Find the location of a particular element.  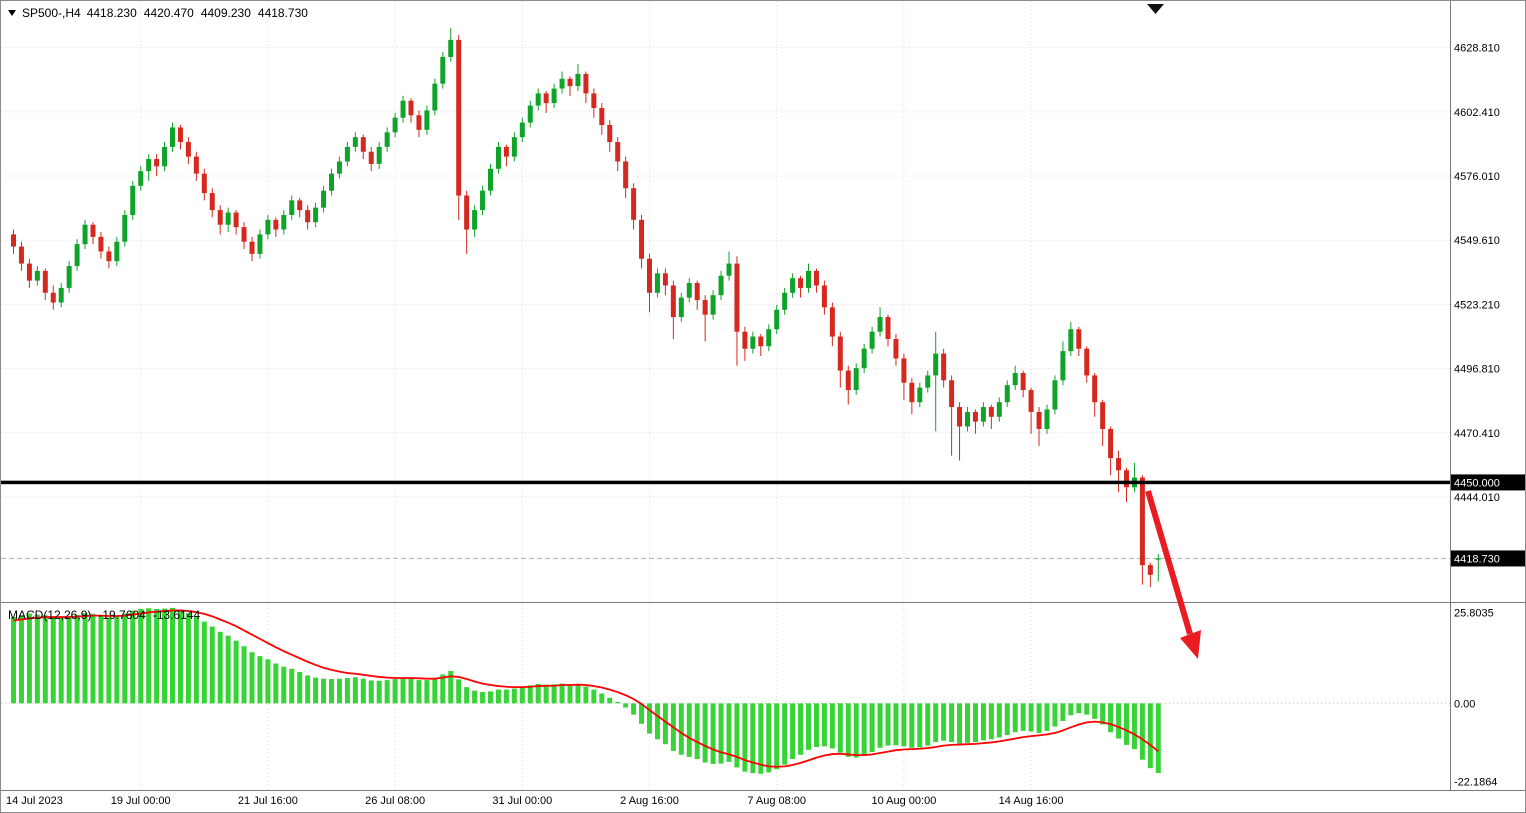

symbol-marker-icon is located at coordinates (12, 13).